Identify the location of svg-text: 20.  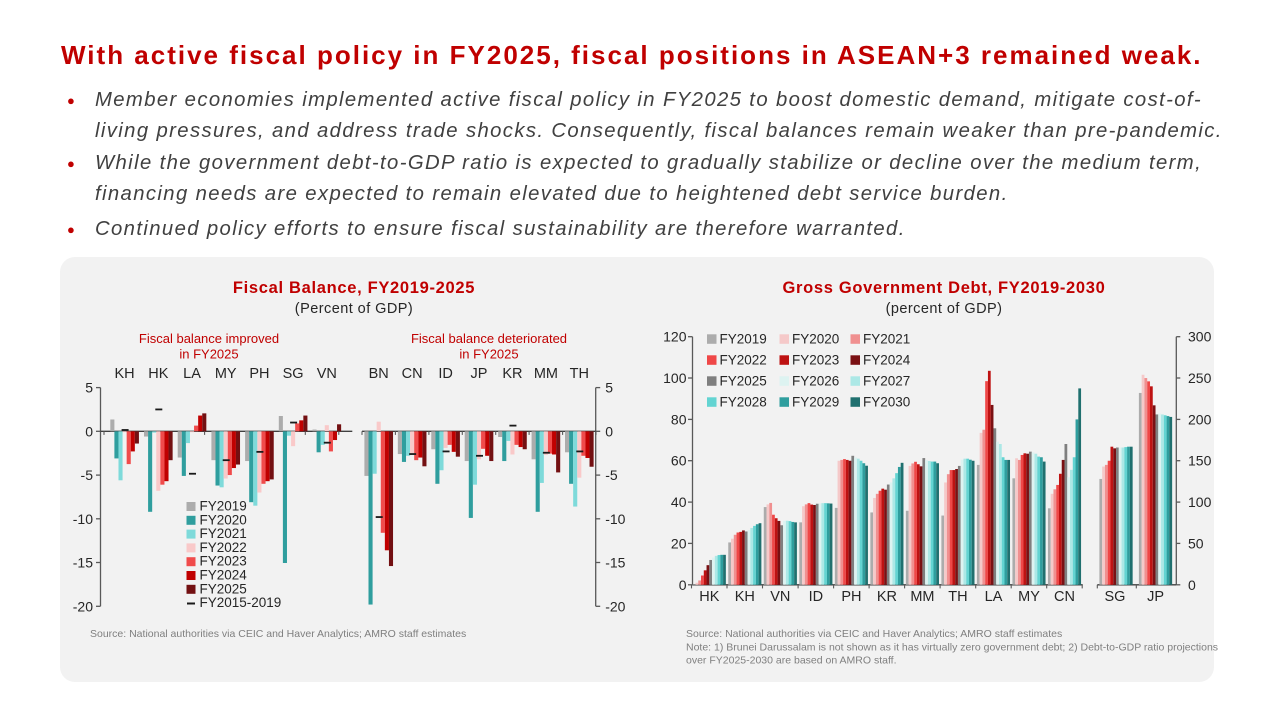
(679, 543).